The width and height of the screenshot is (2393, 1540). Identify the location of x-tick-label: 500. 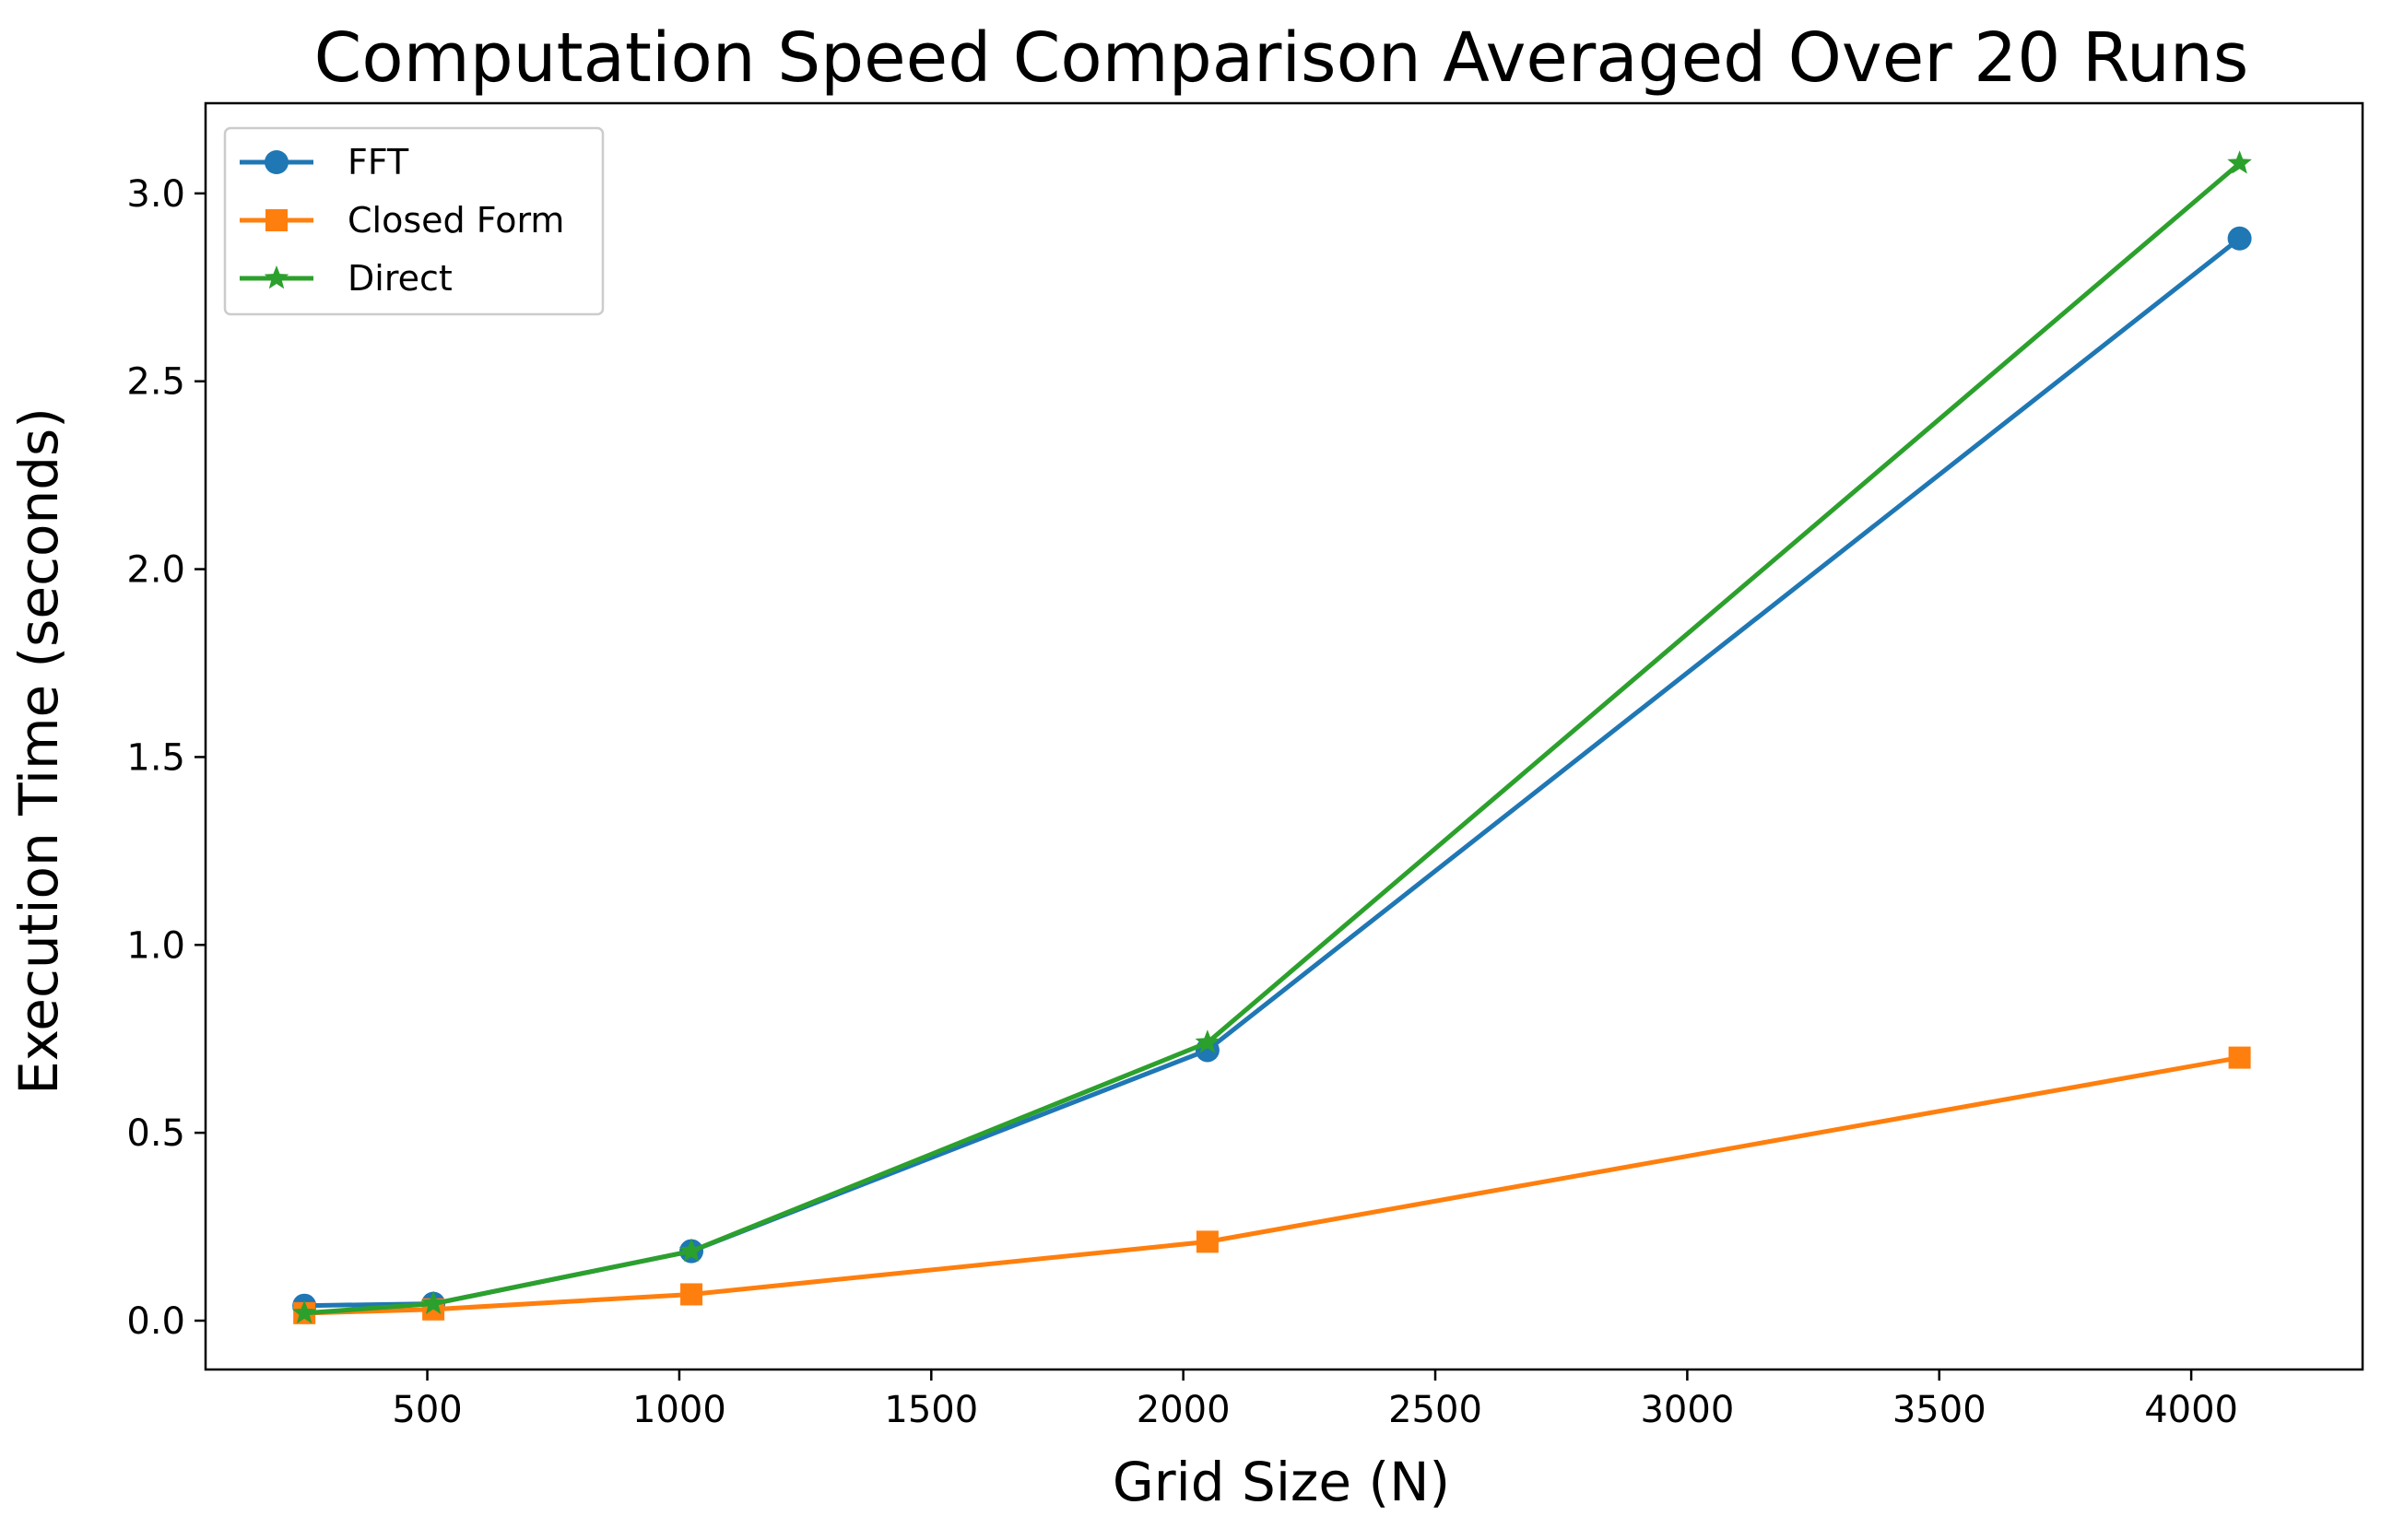
(427, 1410).